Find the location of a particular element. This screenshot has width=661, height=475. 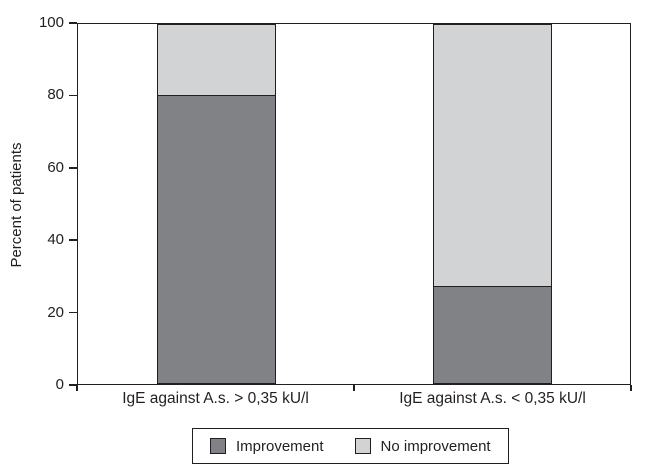

y-tick-label: 100 is located at coordinates (51, 22).